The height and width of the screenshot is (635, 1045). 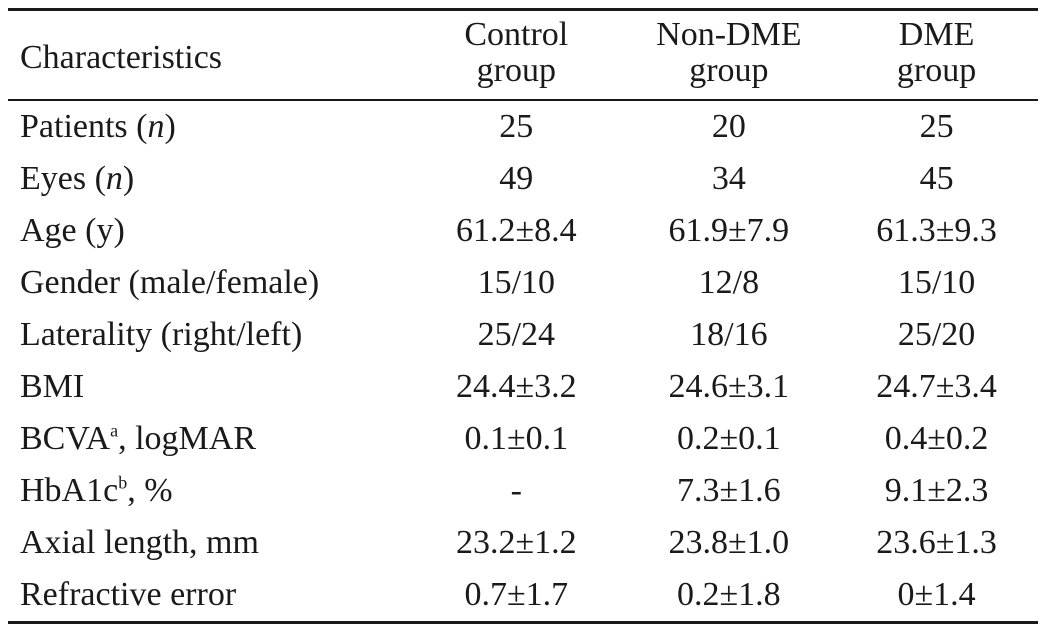 I want to click on row-label: BMI, so click(x=209, y=387).